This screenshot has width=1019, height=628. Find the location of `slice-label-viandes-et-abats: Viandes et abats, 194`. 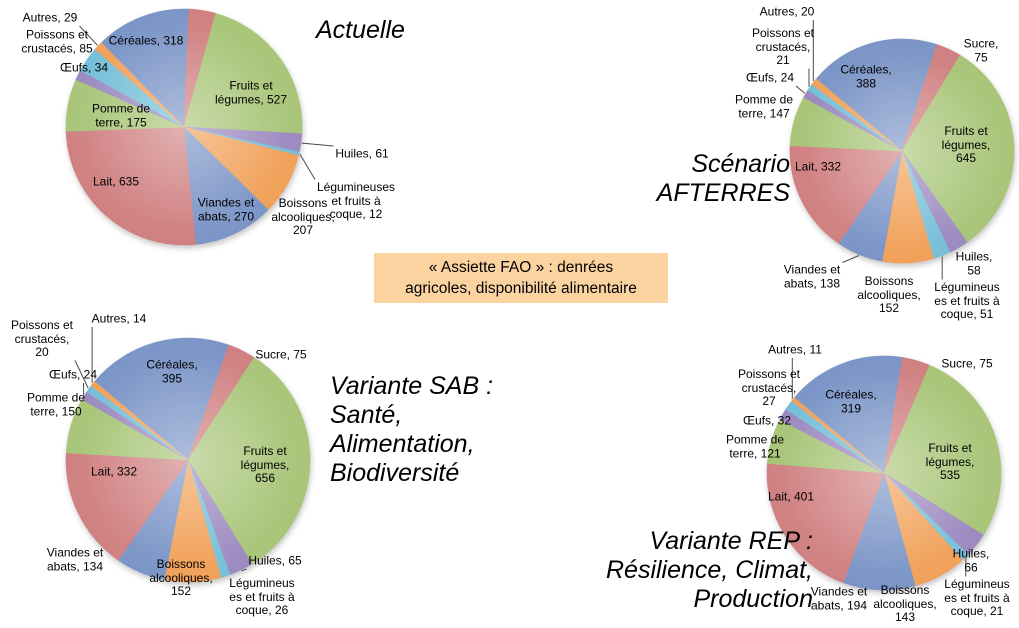

slice-label-viandes-et-abats: Viandes et abats, 194 is located at coordinates (839, 598).